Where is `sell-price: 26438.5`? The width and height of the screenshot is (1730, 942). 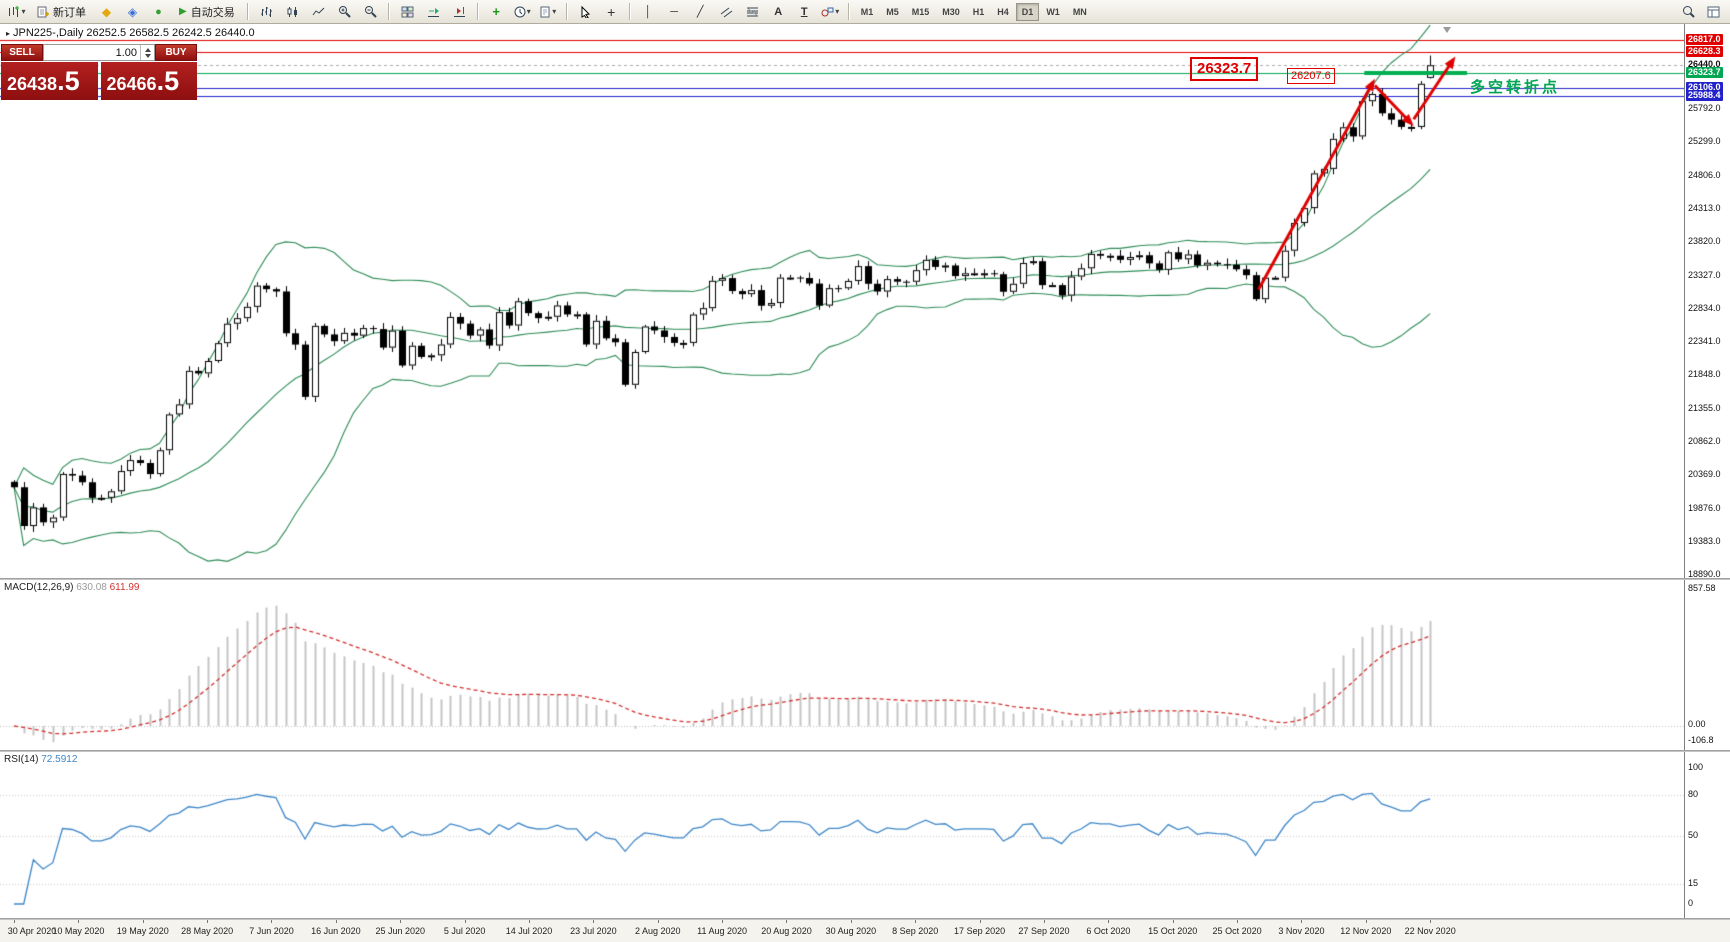
sell-price: 26438.5 is located at coordinates (49, 81).